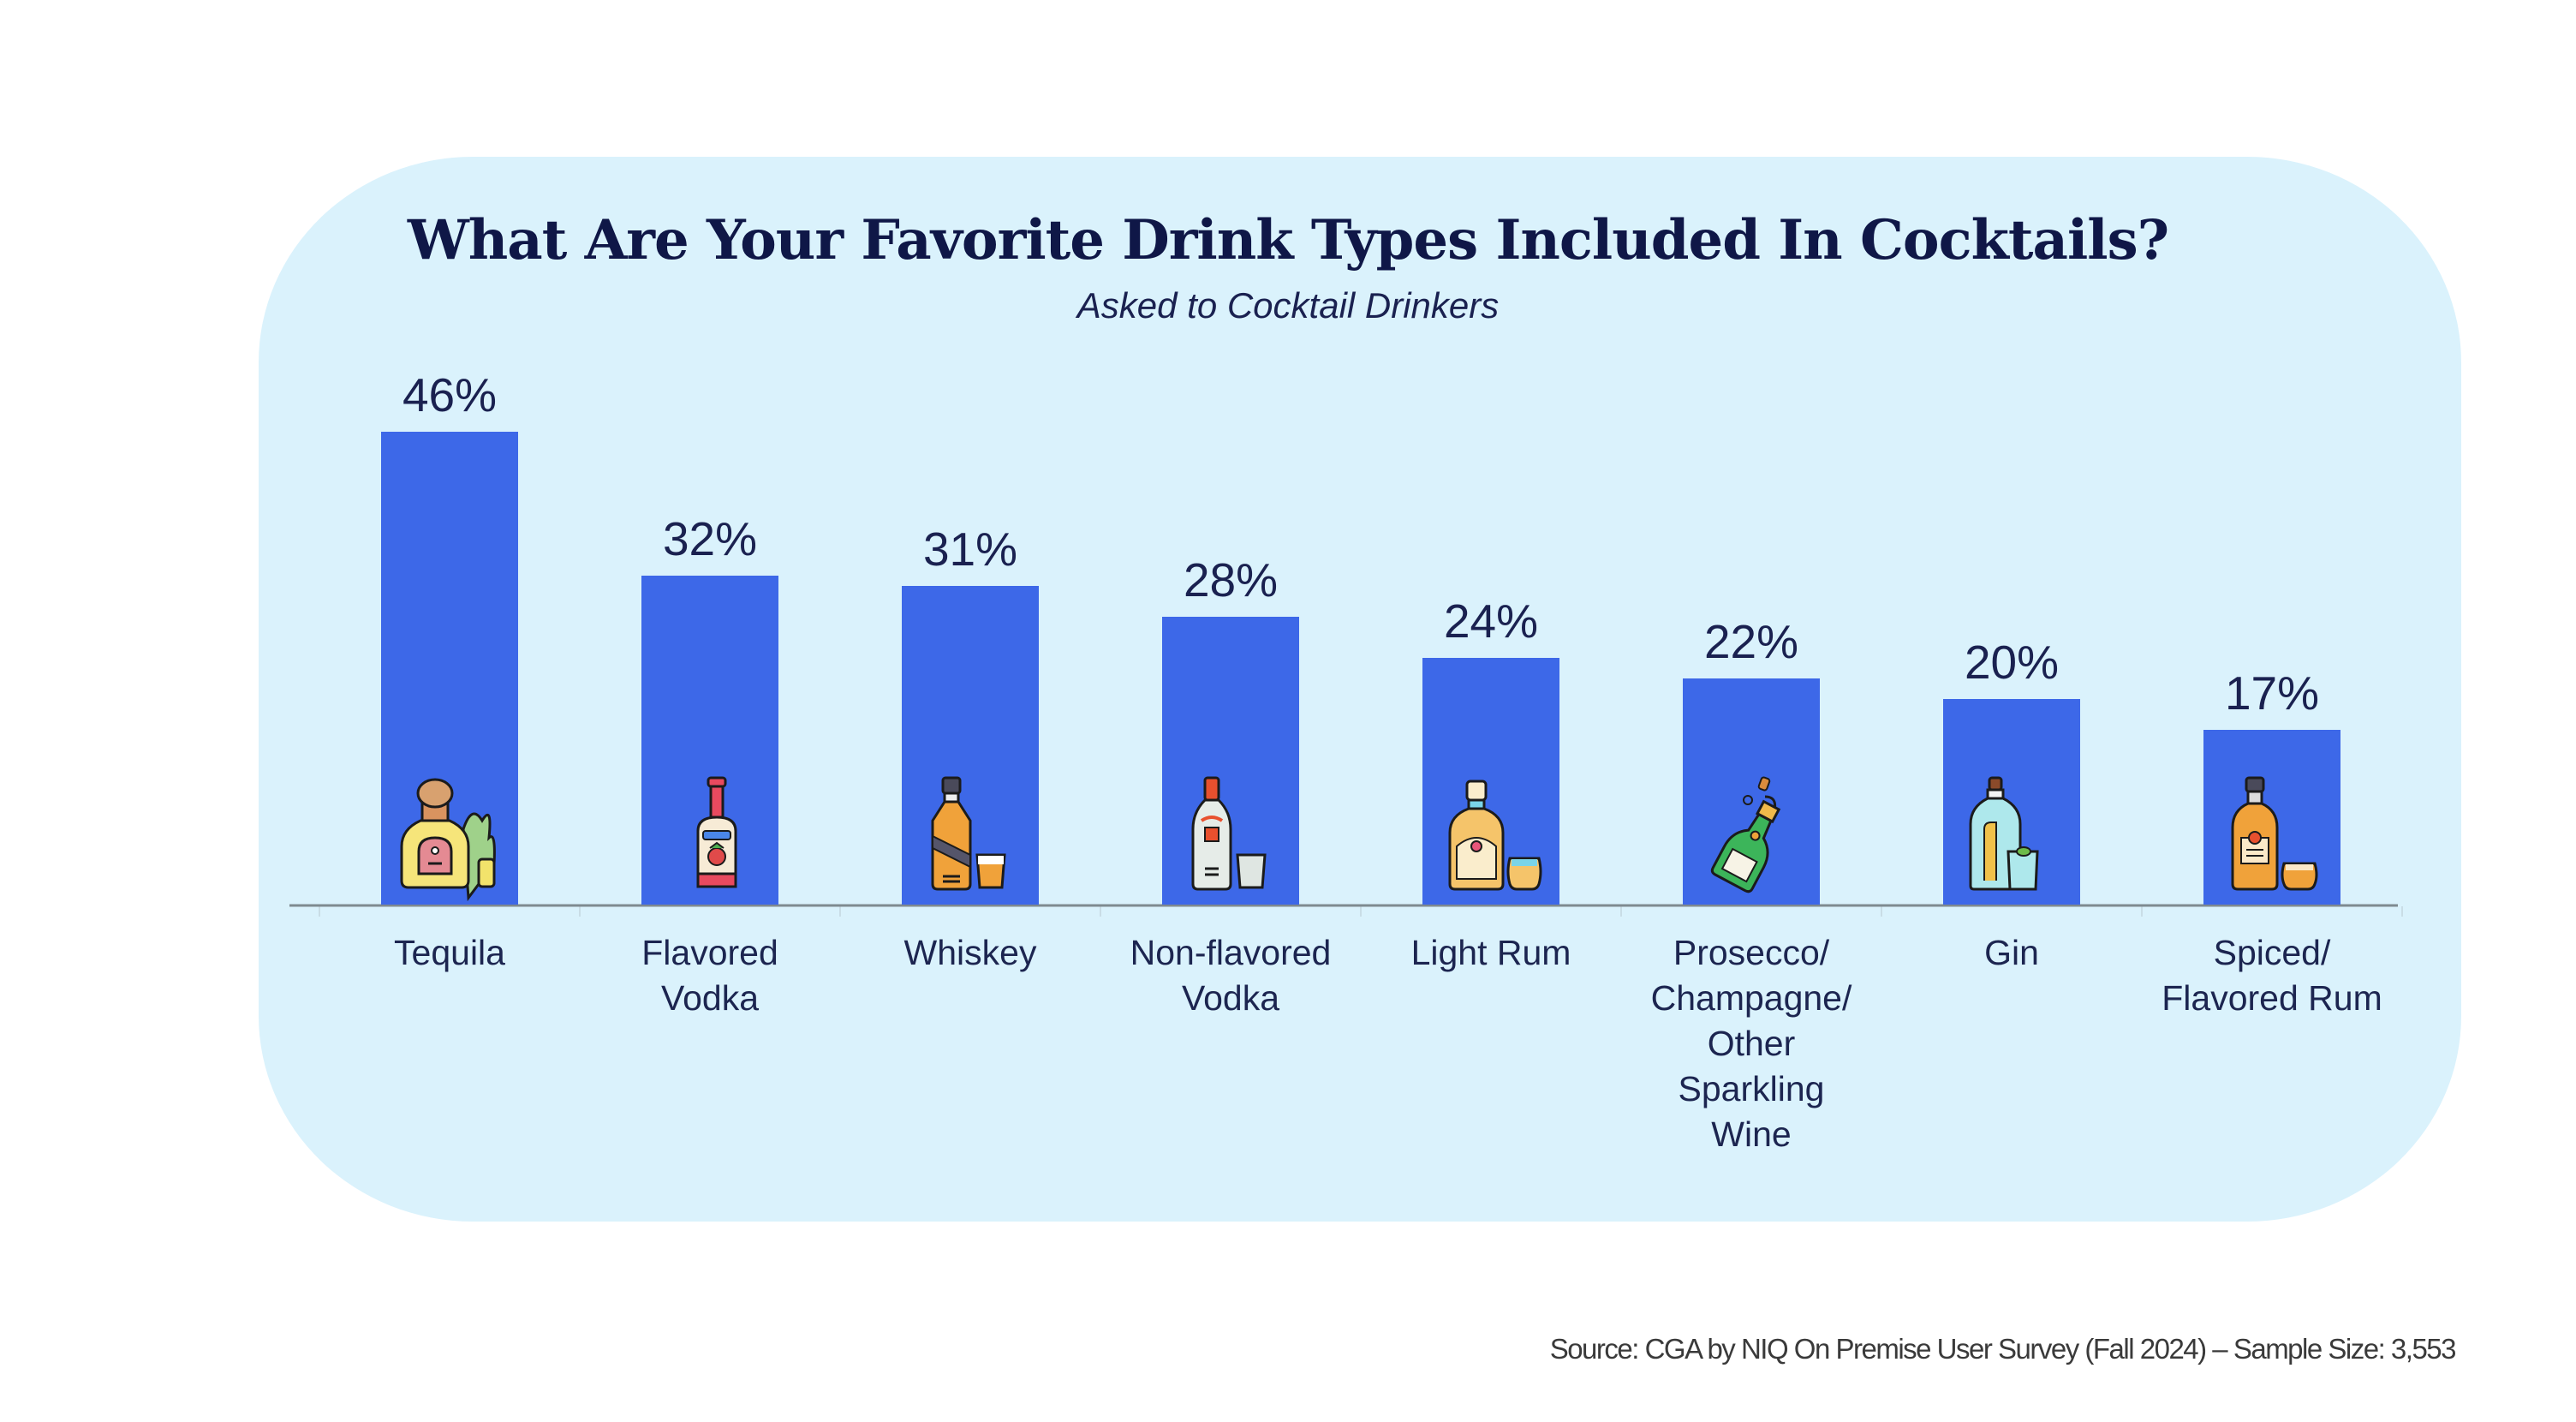  I want to click on data-label: 20%, so click(2012, 662).